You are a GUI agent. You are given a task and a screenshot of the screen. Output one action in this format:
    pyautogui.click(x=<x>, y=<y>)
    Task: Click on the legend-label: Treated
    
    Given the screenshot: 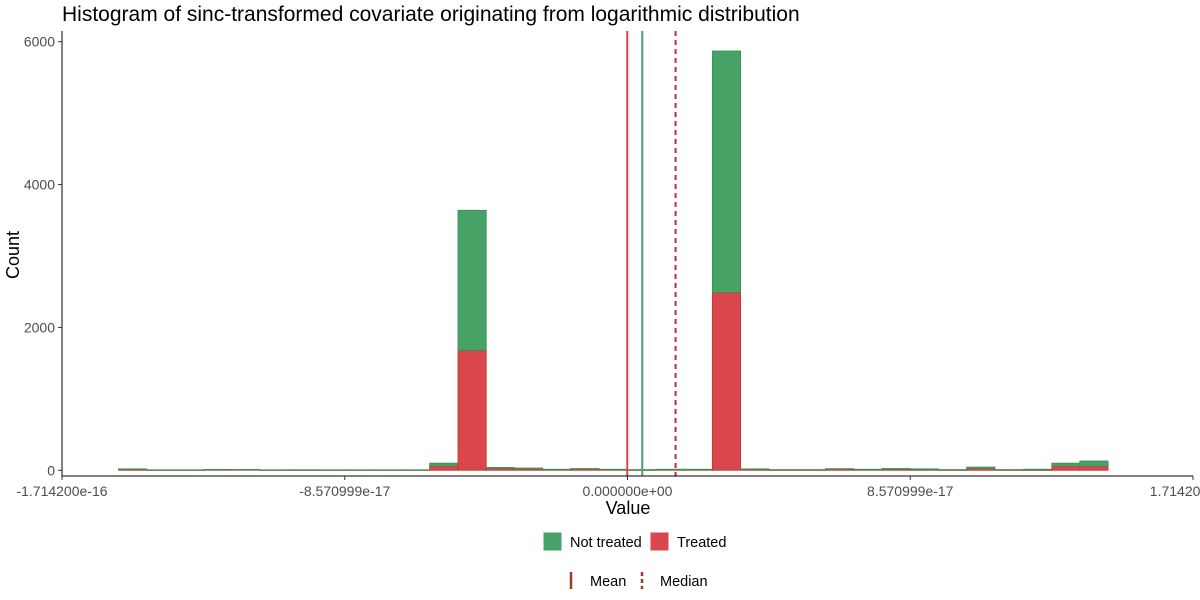 What is the action you would take?
    pyautogui.click(x=701, y=543)
    